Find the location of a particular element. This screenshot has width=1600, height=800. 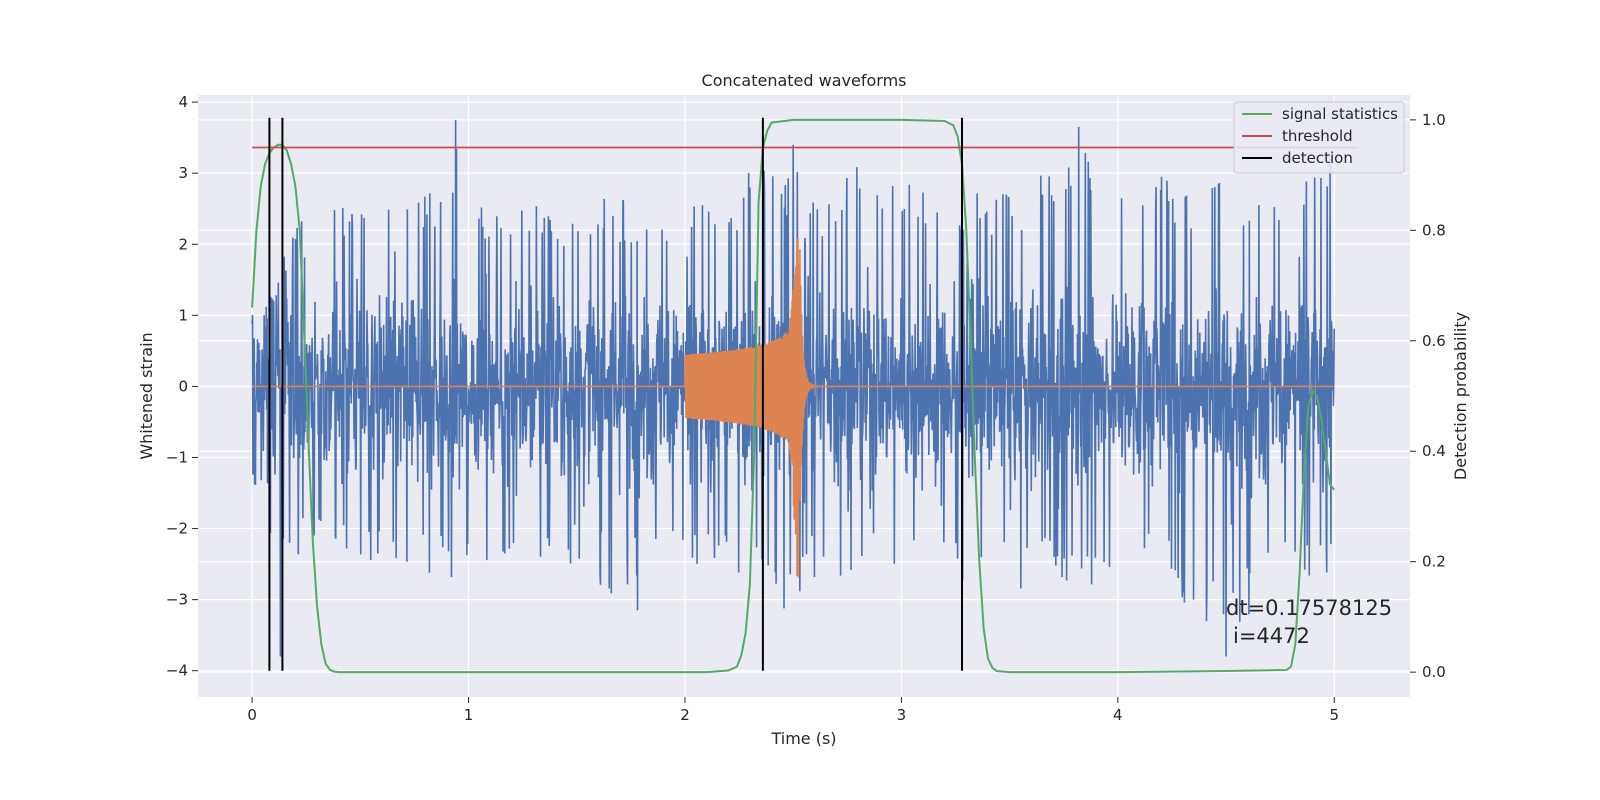

x-axis-title: Time (s) is located at coordinates (803, 738).